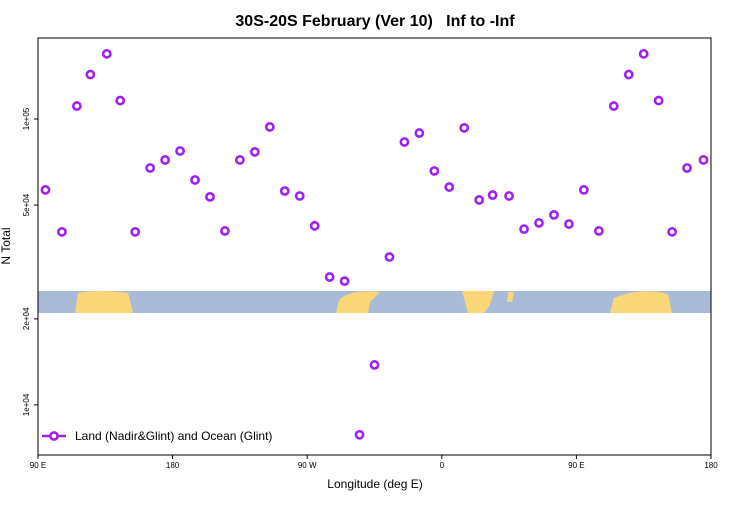 The height and width of the screenshot is (505, 750). I want to click on x-axis-label: Longitude (deg E), so click(374, 484).